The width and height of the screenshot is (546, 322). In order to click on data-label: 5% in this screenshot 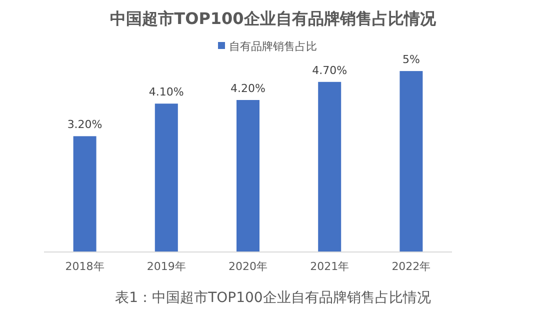, I will do `click(411, 59)`.